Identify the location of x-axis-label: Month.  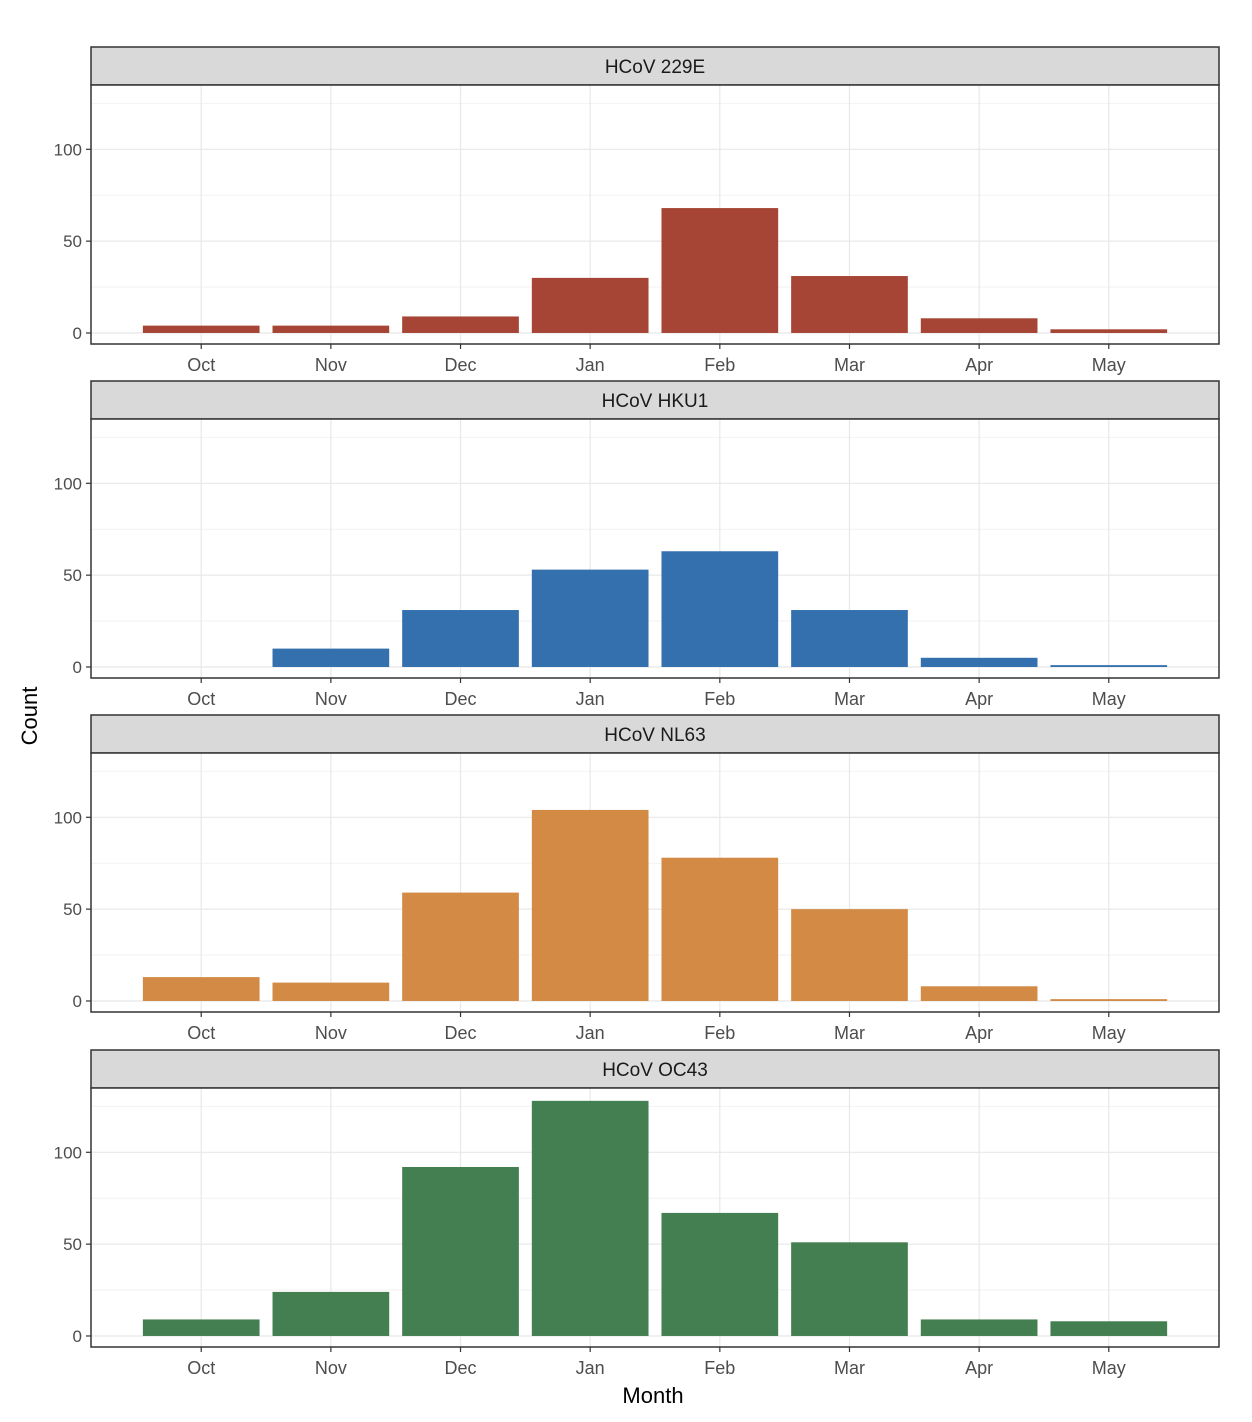
(652, 1395).